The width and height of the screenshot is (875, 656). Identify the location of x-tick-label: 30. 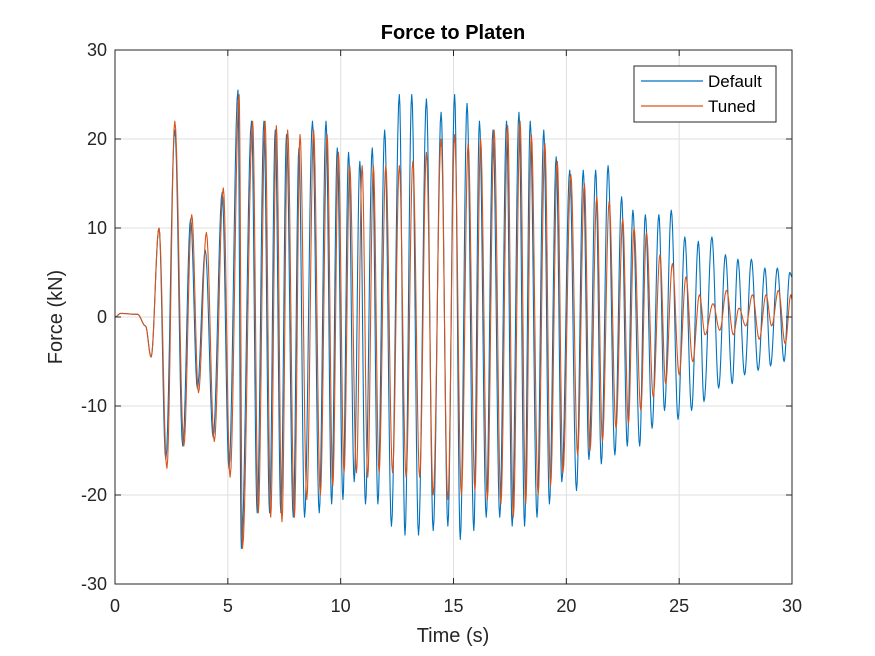
(792, 606).